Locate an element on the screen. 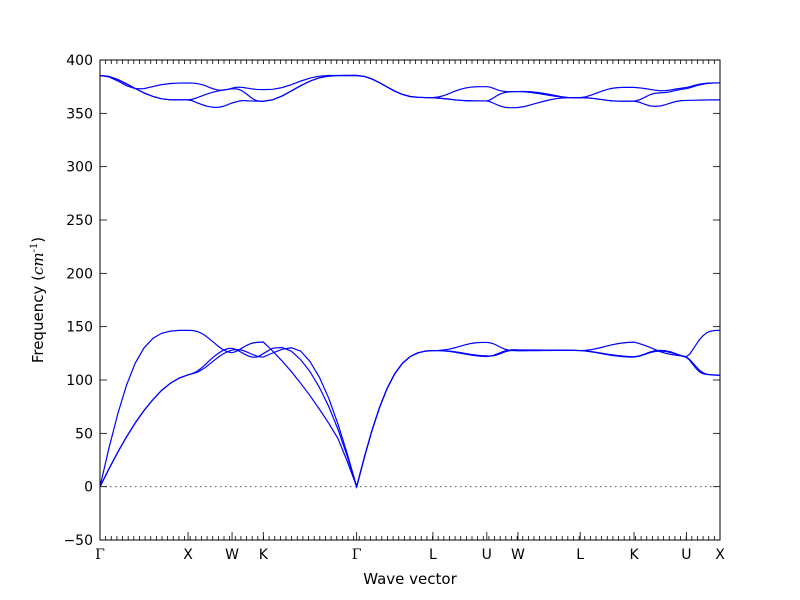 The height and width of the screenshot is (600, 800). y-tick-label: 200 is located at coordinates (79, 274).